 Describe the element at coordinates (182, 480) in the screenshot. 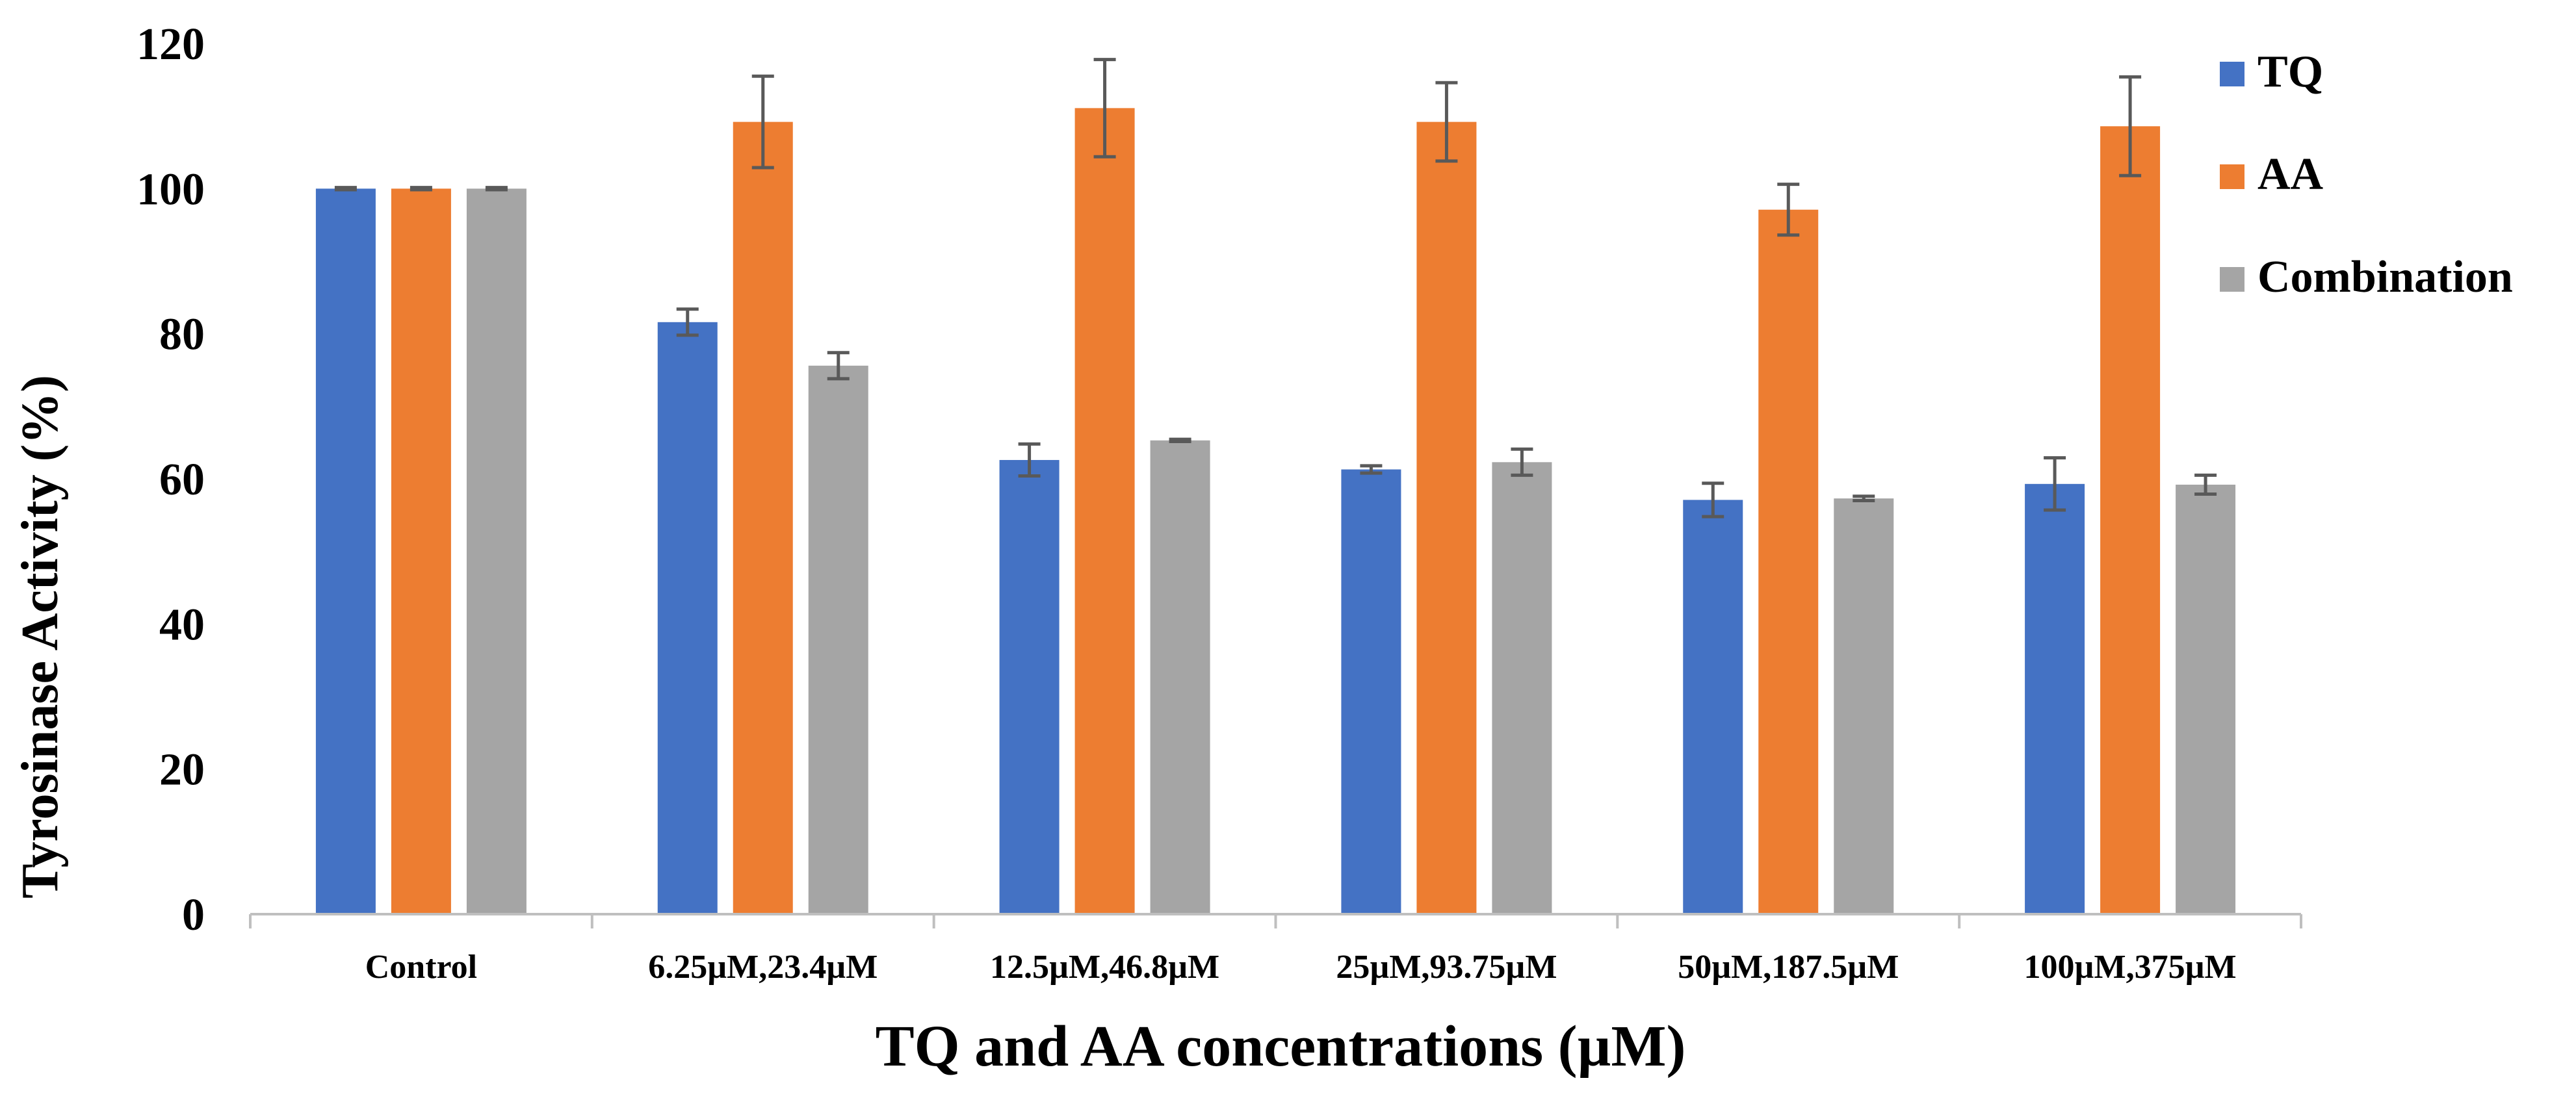

I see `y-tick-label: 60` at that location.